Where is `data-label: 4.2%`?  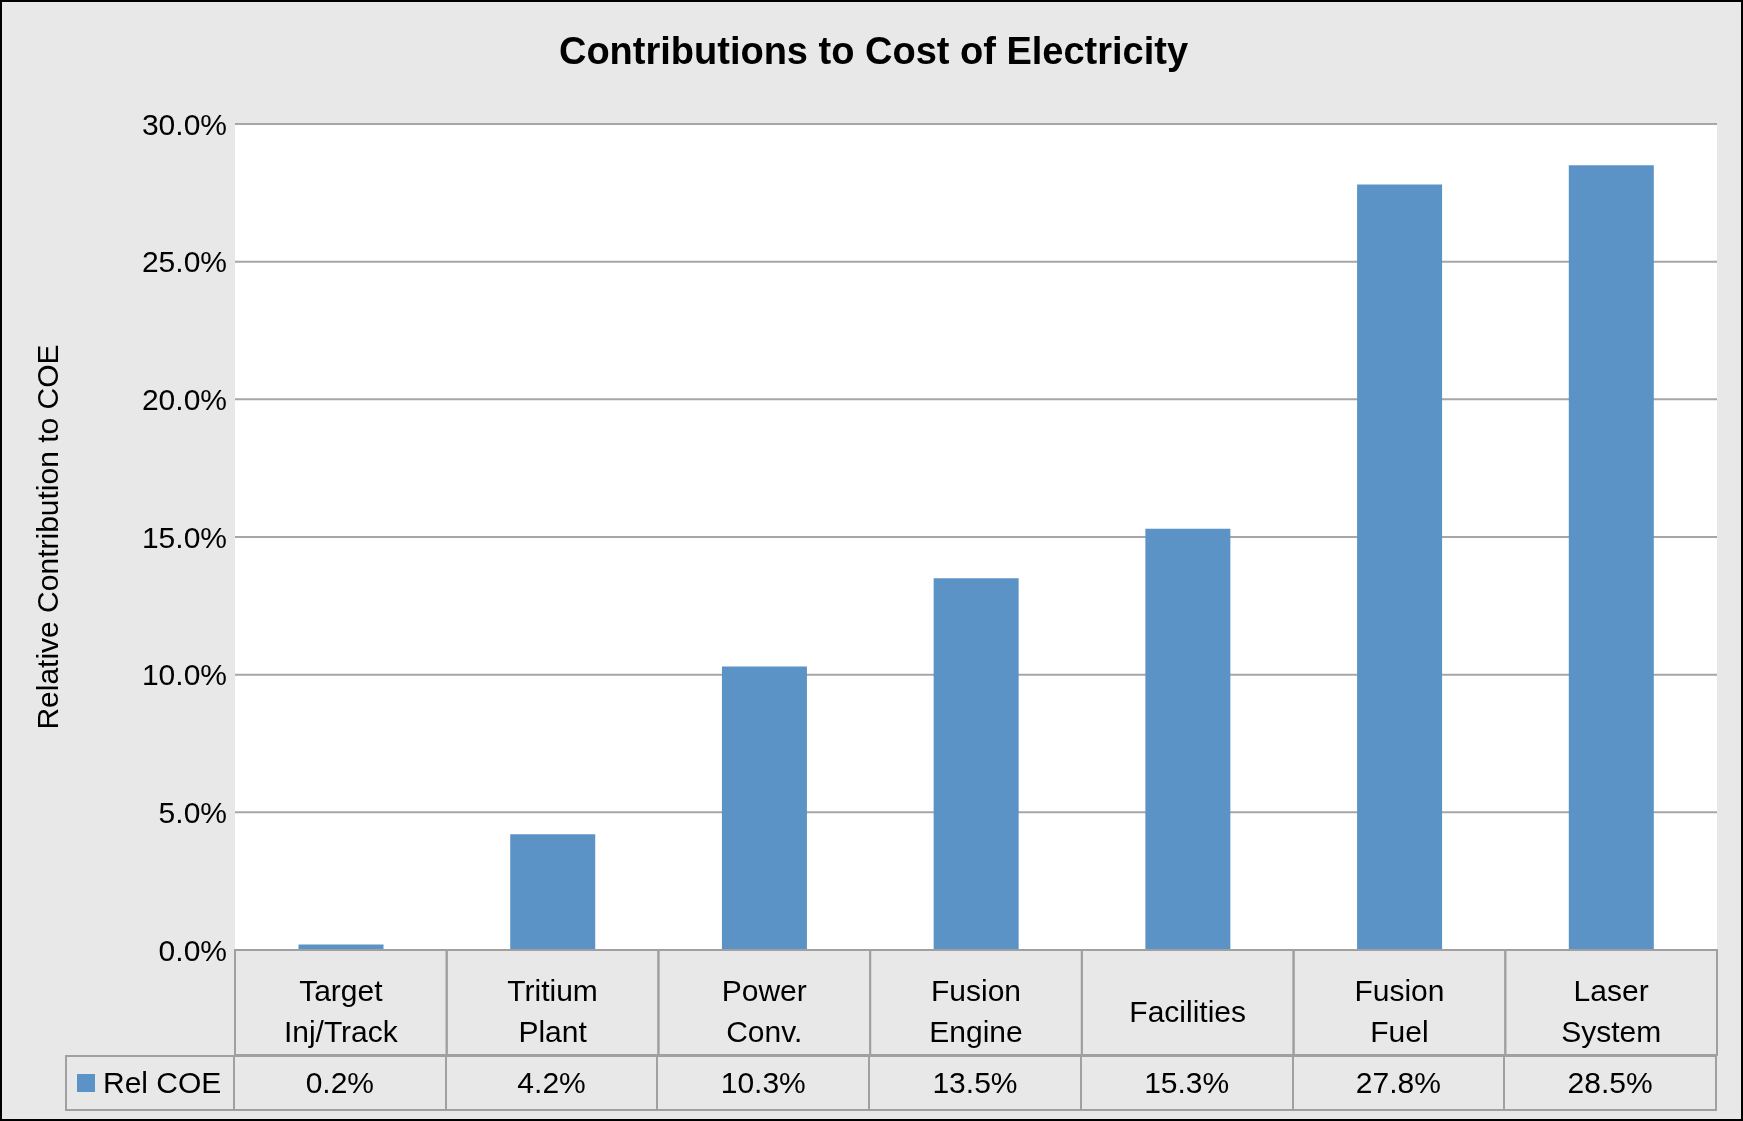 data-label: 4.2% is located at coordinates (552, 1083).